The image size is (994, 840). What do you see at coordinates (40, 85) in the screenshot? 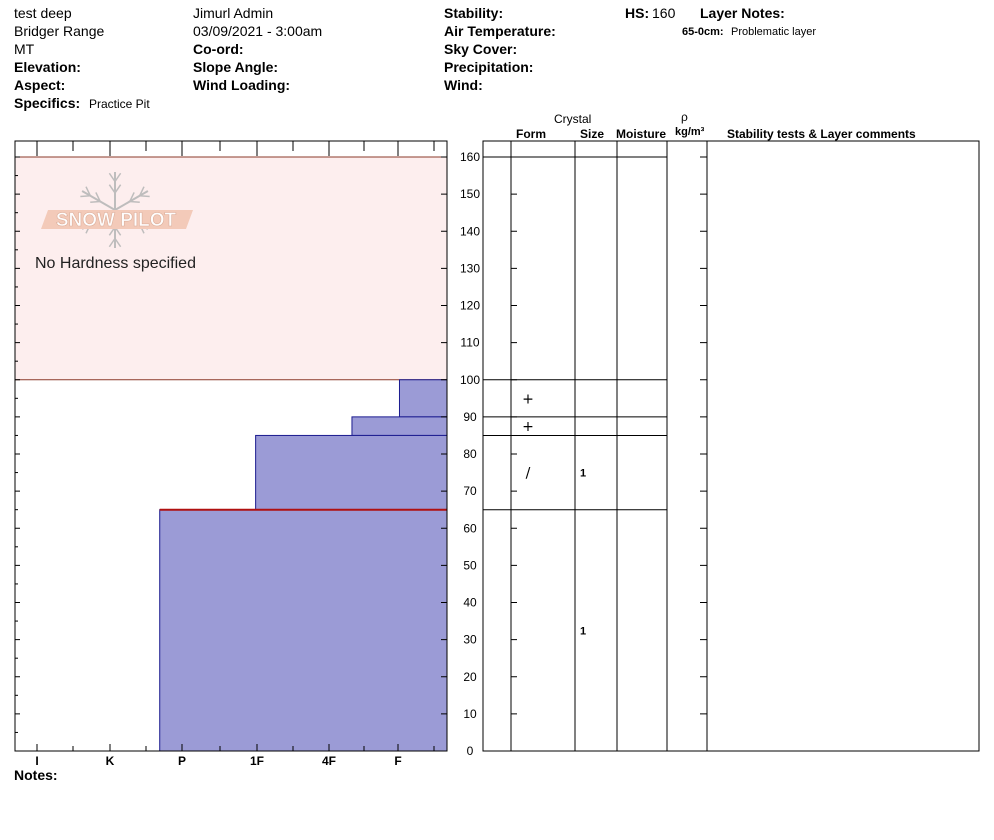
I see `aspect-label: Aspect:` at bounding box center [40, 85].